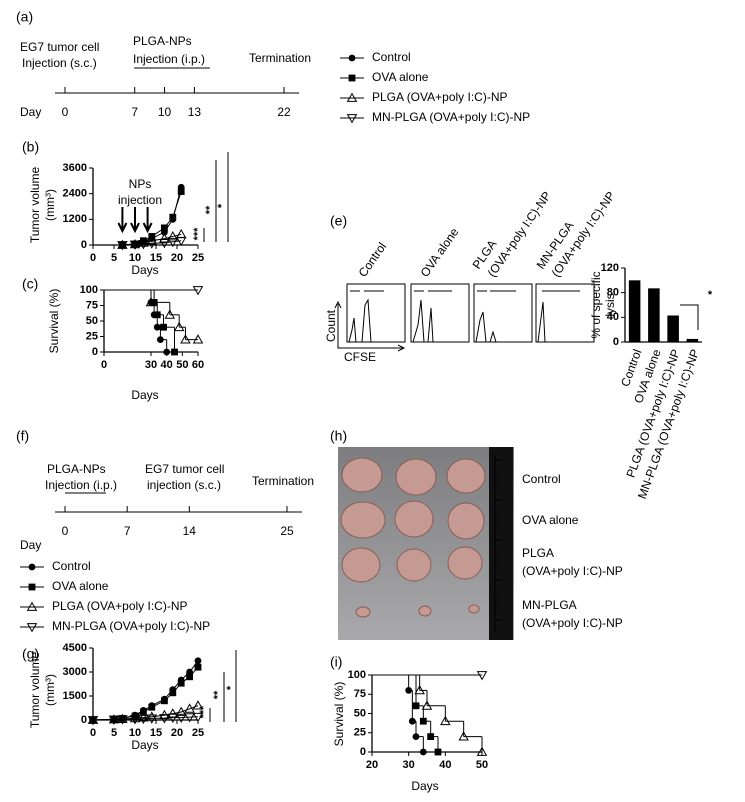  Describe the element at coordinates (114, 733) in the screenshot. I see `x-tick-label: 5` at that location.